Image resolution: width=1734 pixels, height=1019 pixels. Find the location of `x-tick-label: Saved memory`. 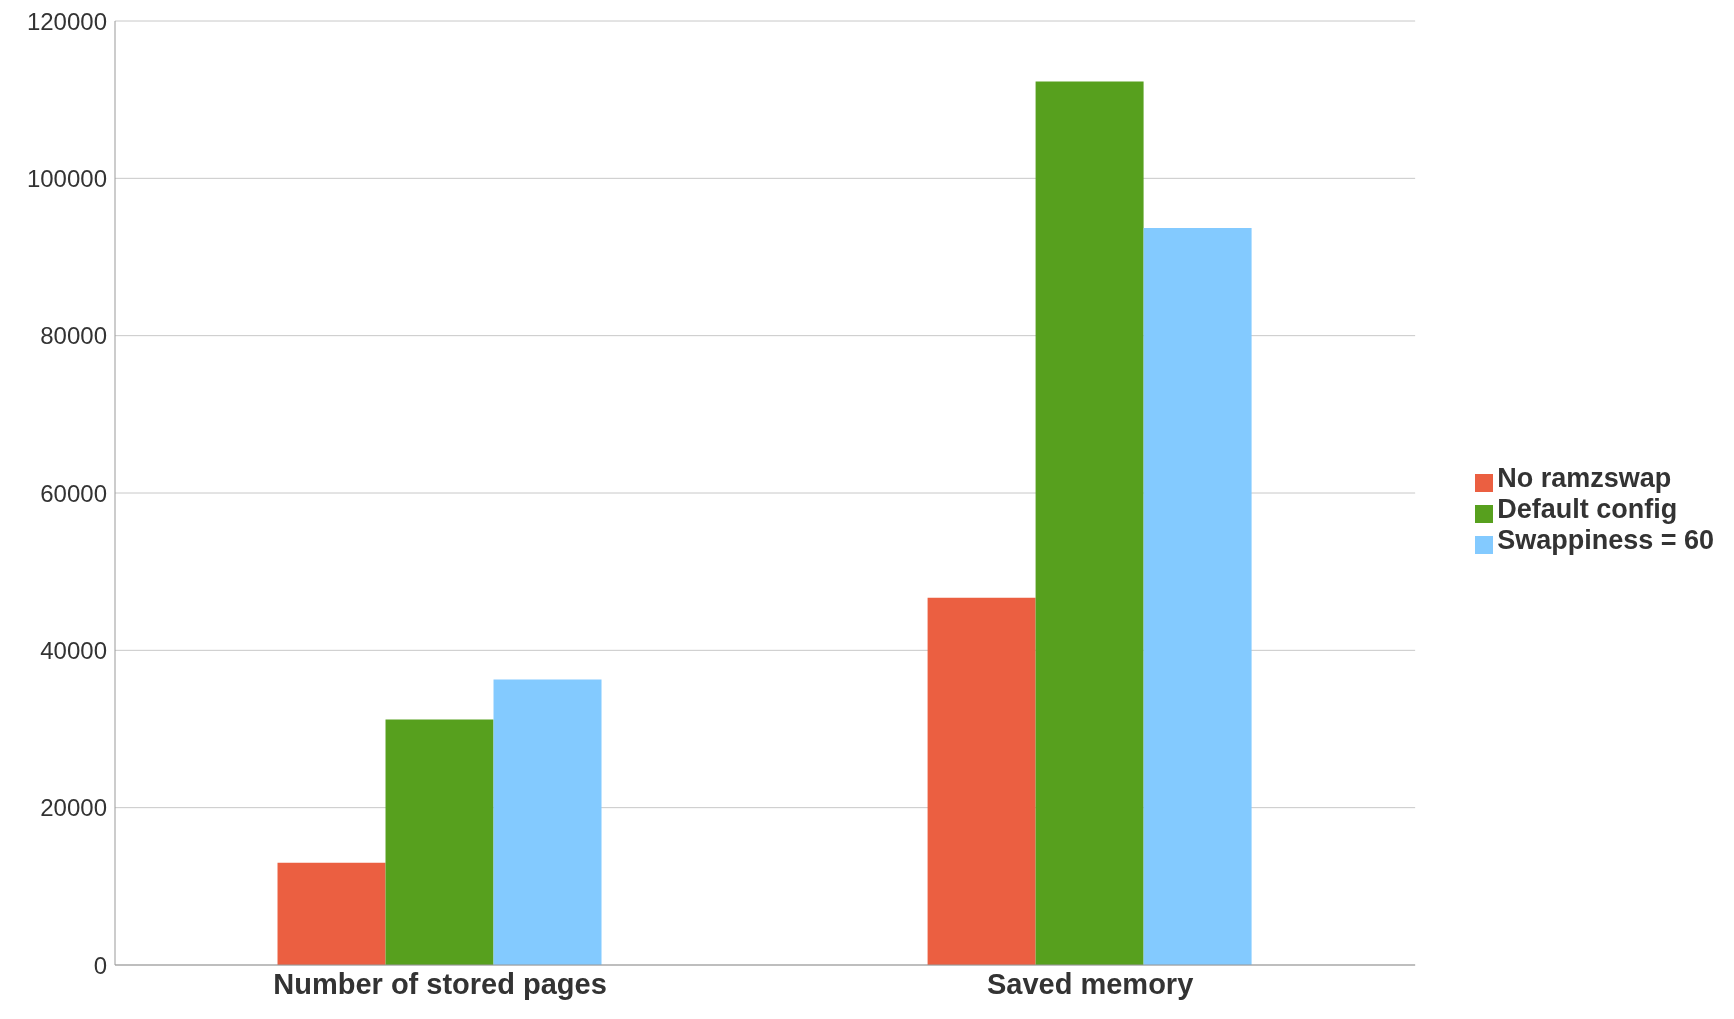

x-tick-label: Saved memory is located at coordinates (1090, 983).